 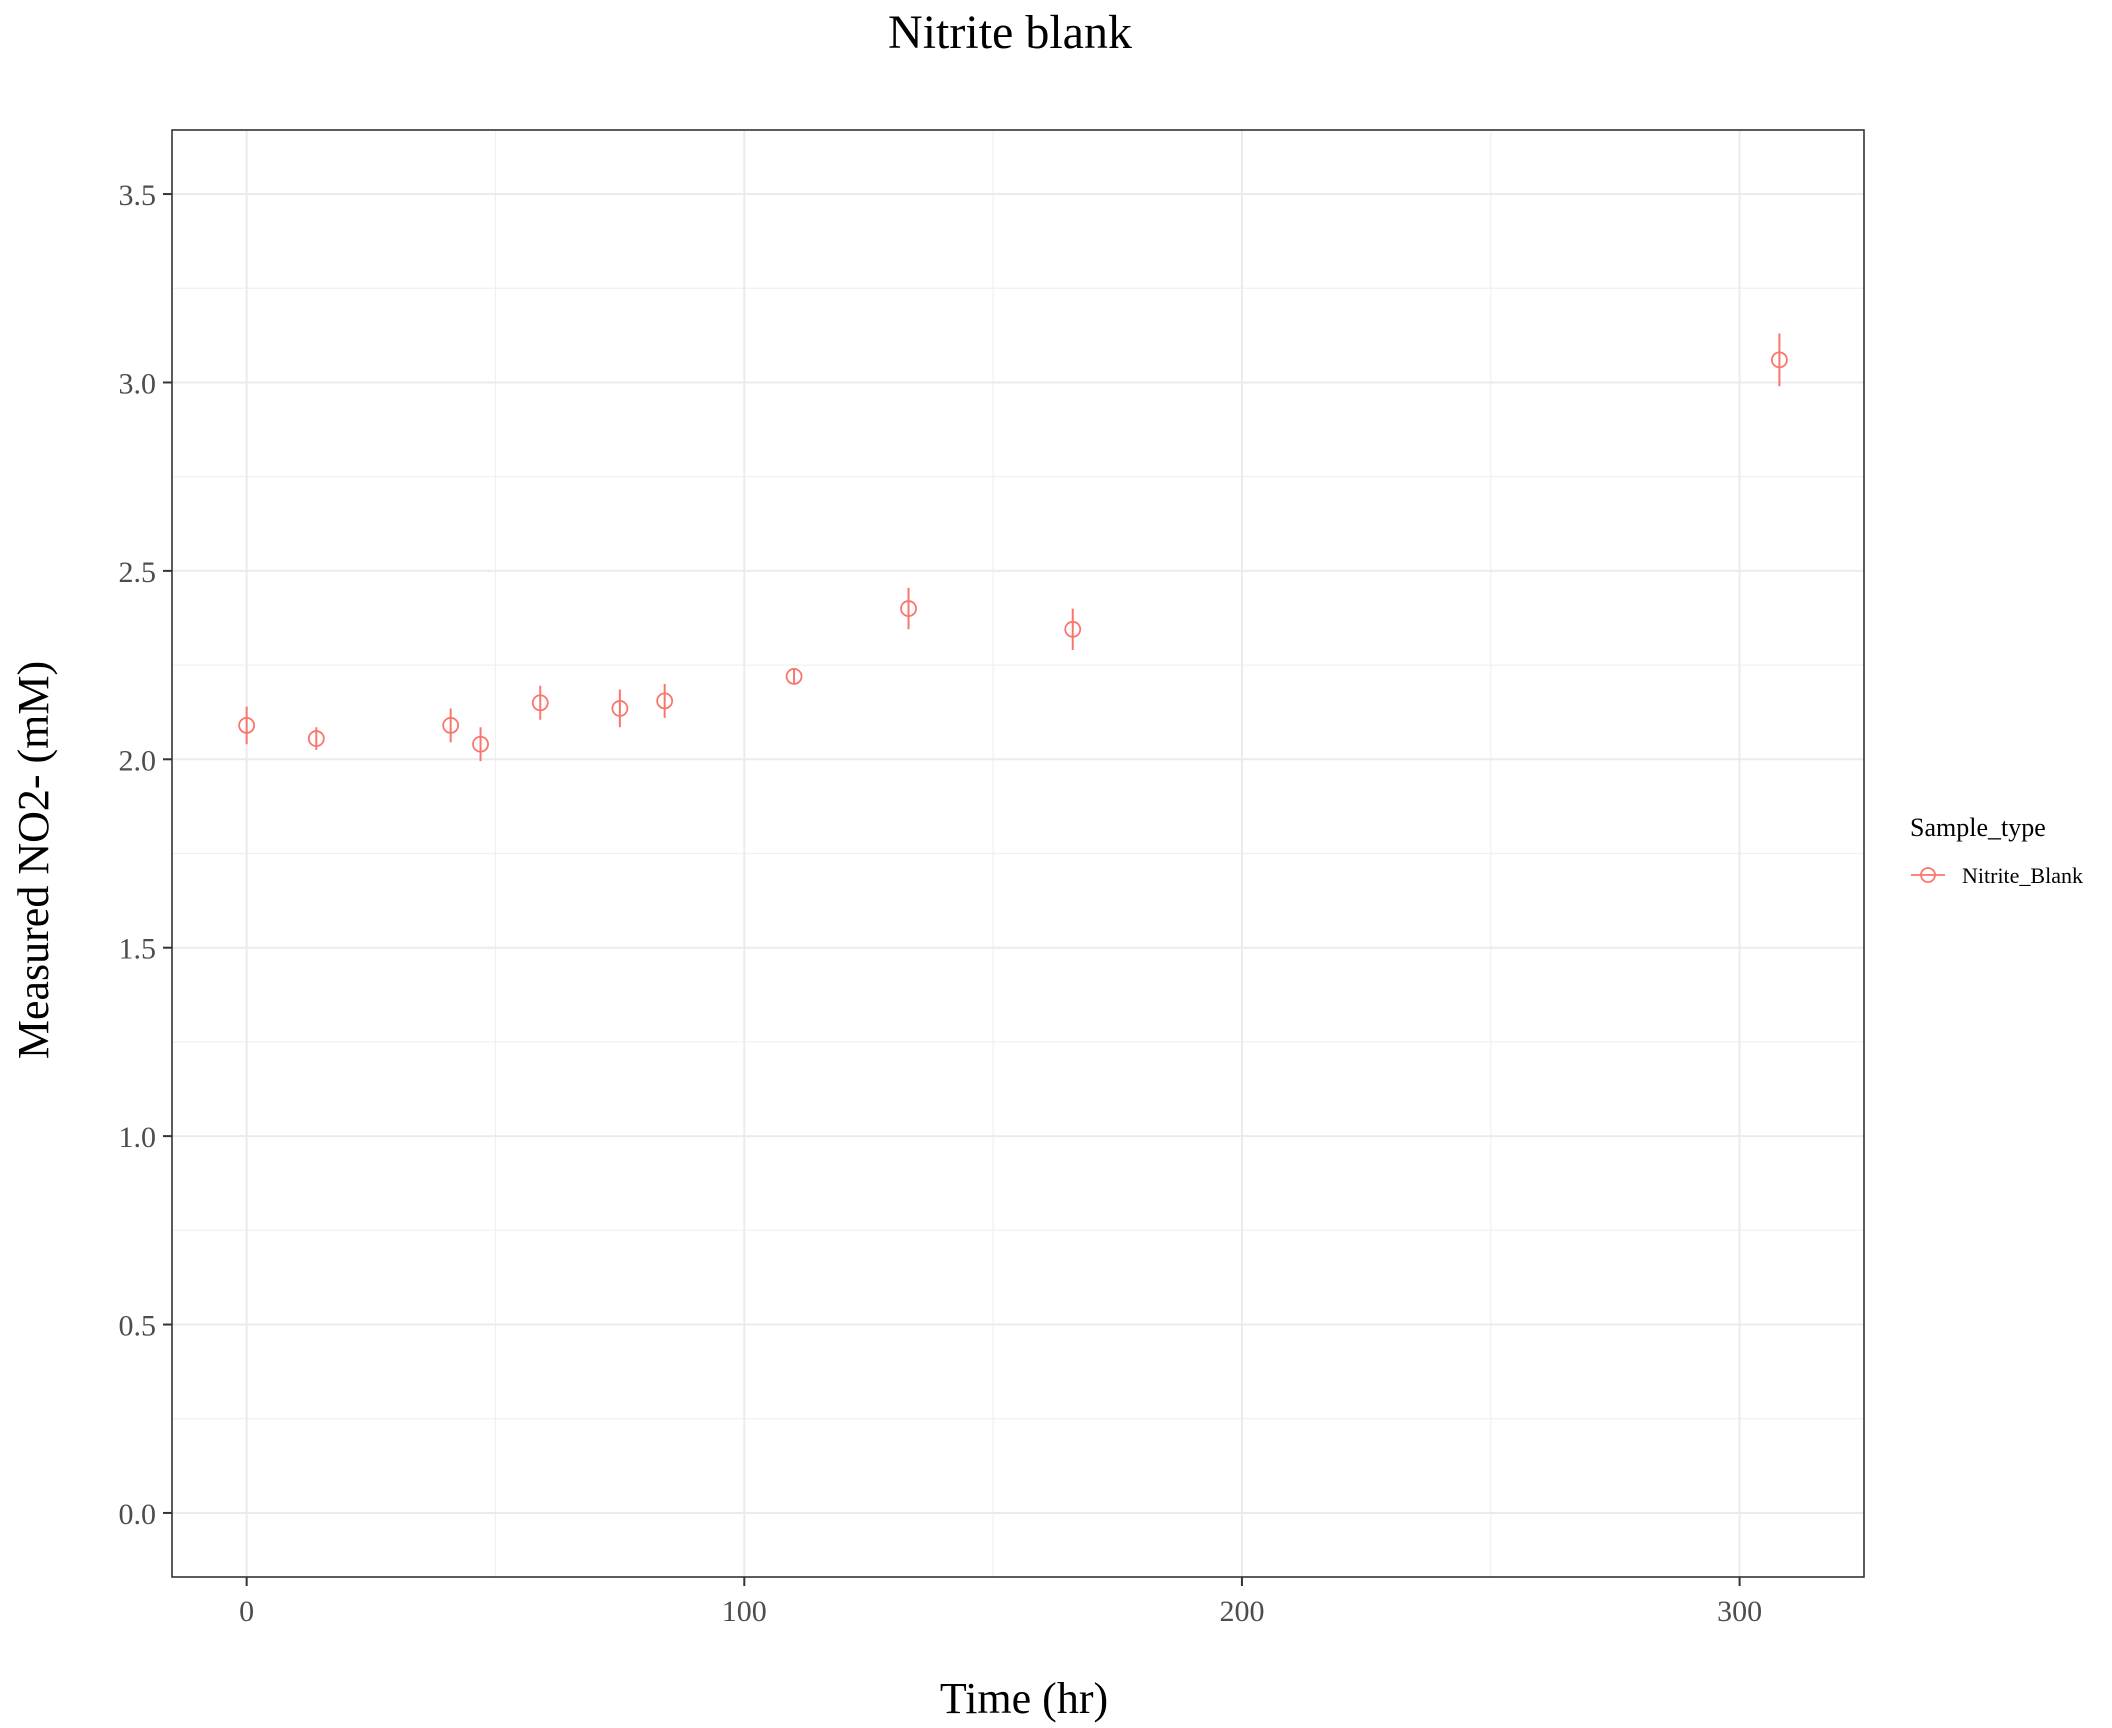 I want to click on x-tick-label: 300, so click(x=1739, y=1611).